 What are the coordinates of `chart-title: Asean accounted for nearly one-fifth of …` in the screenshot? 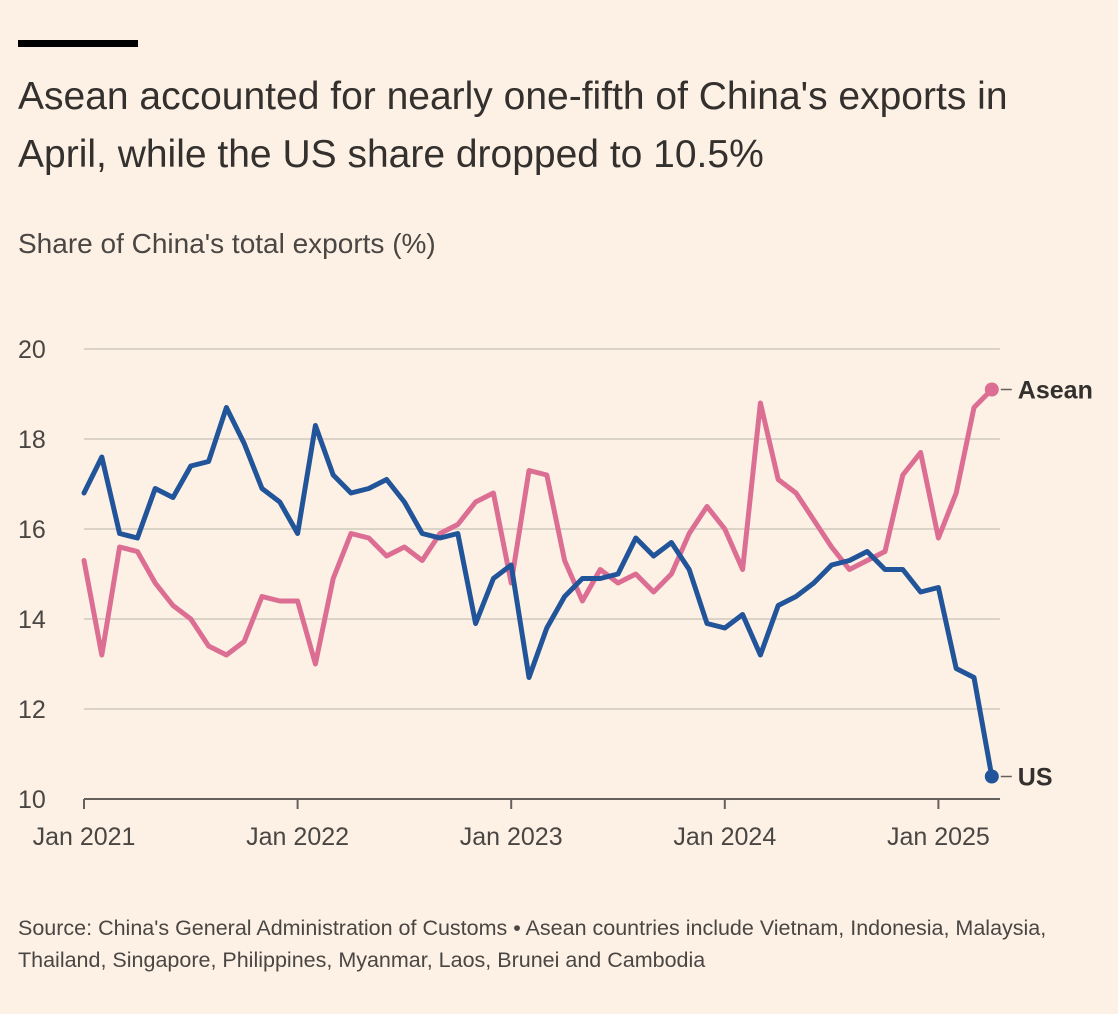 It's located at (513, 125).